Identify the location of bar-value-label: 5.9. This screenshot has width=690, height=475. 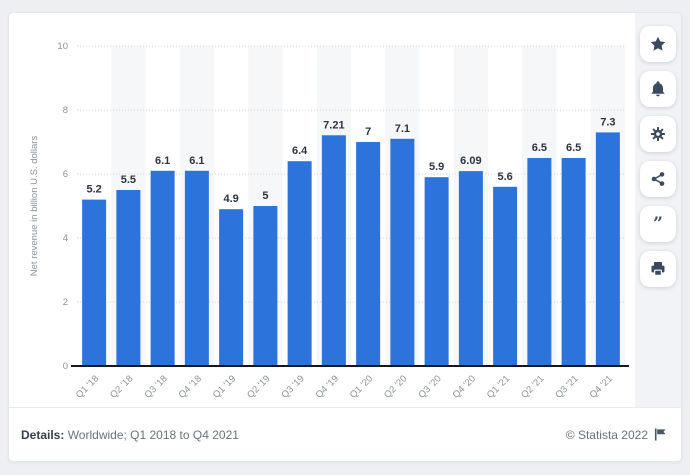
(436, 167).